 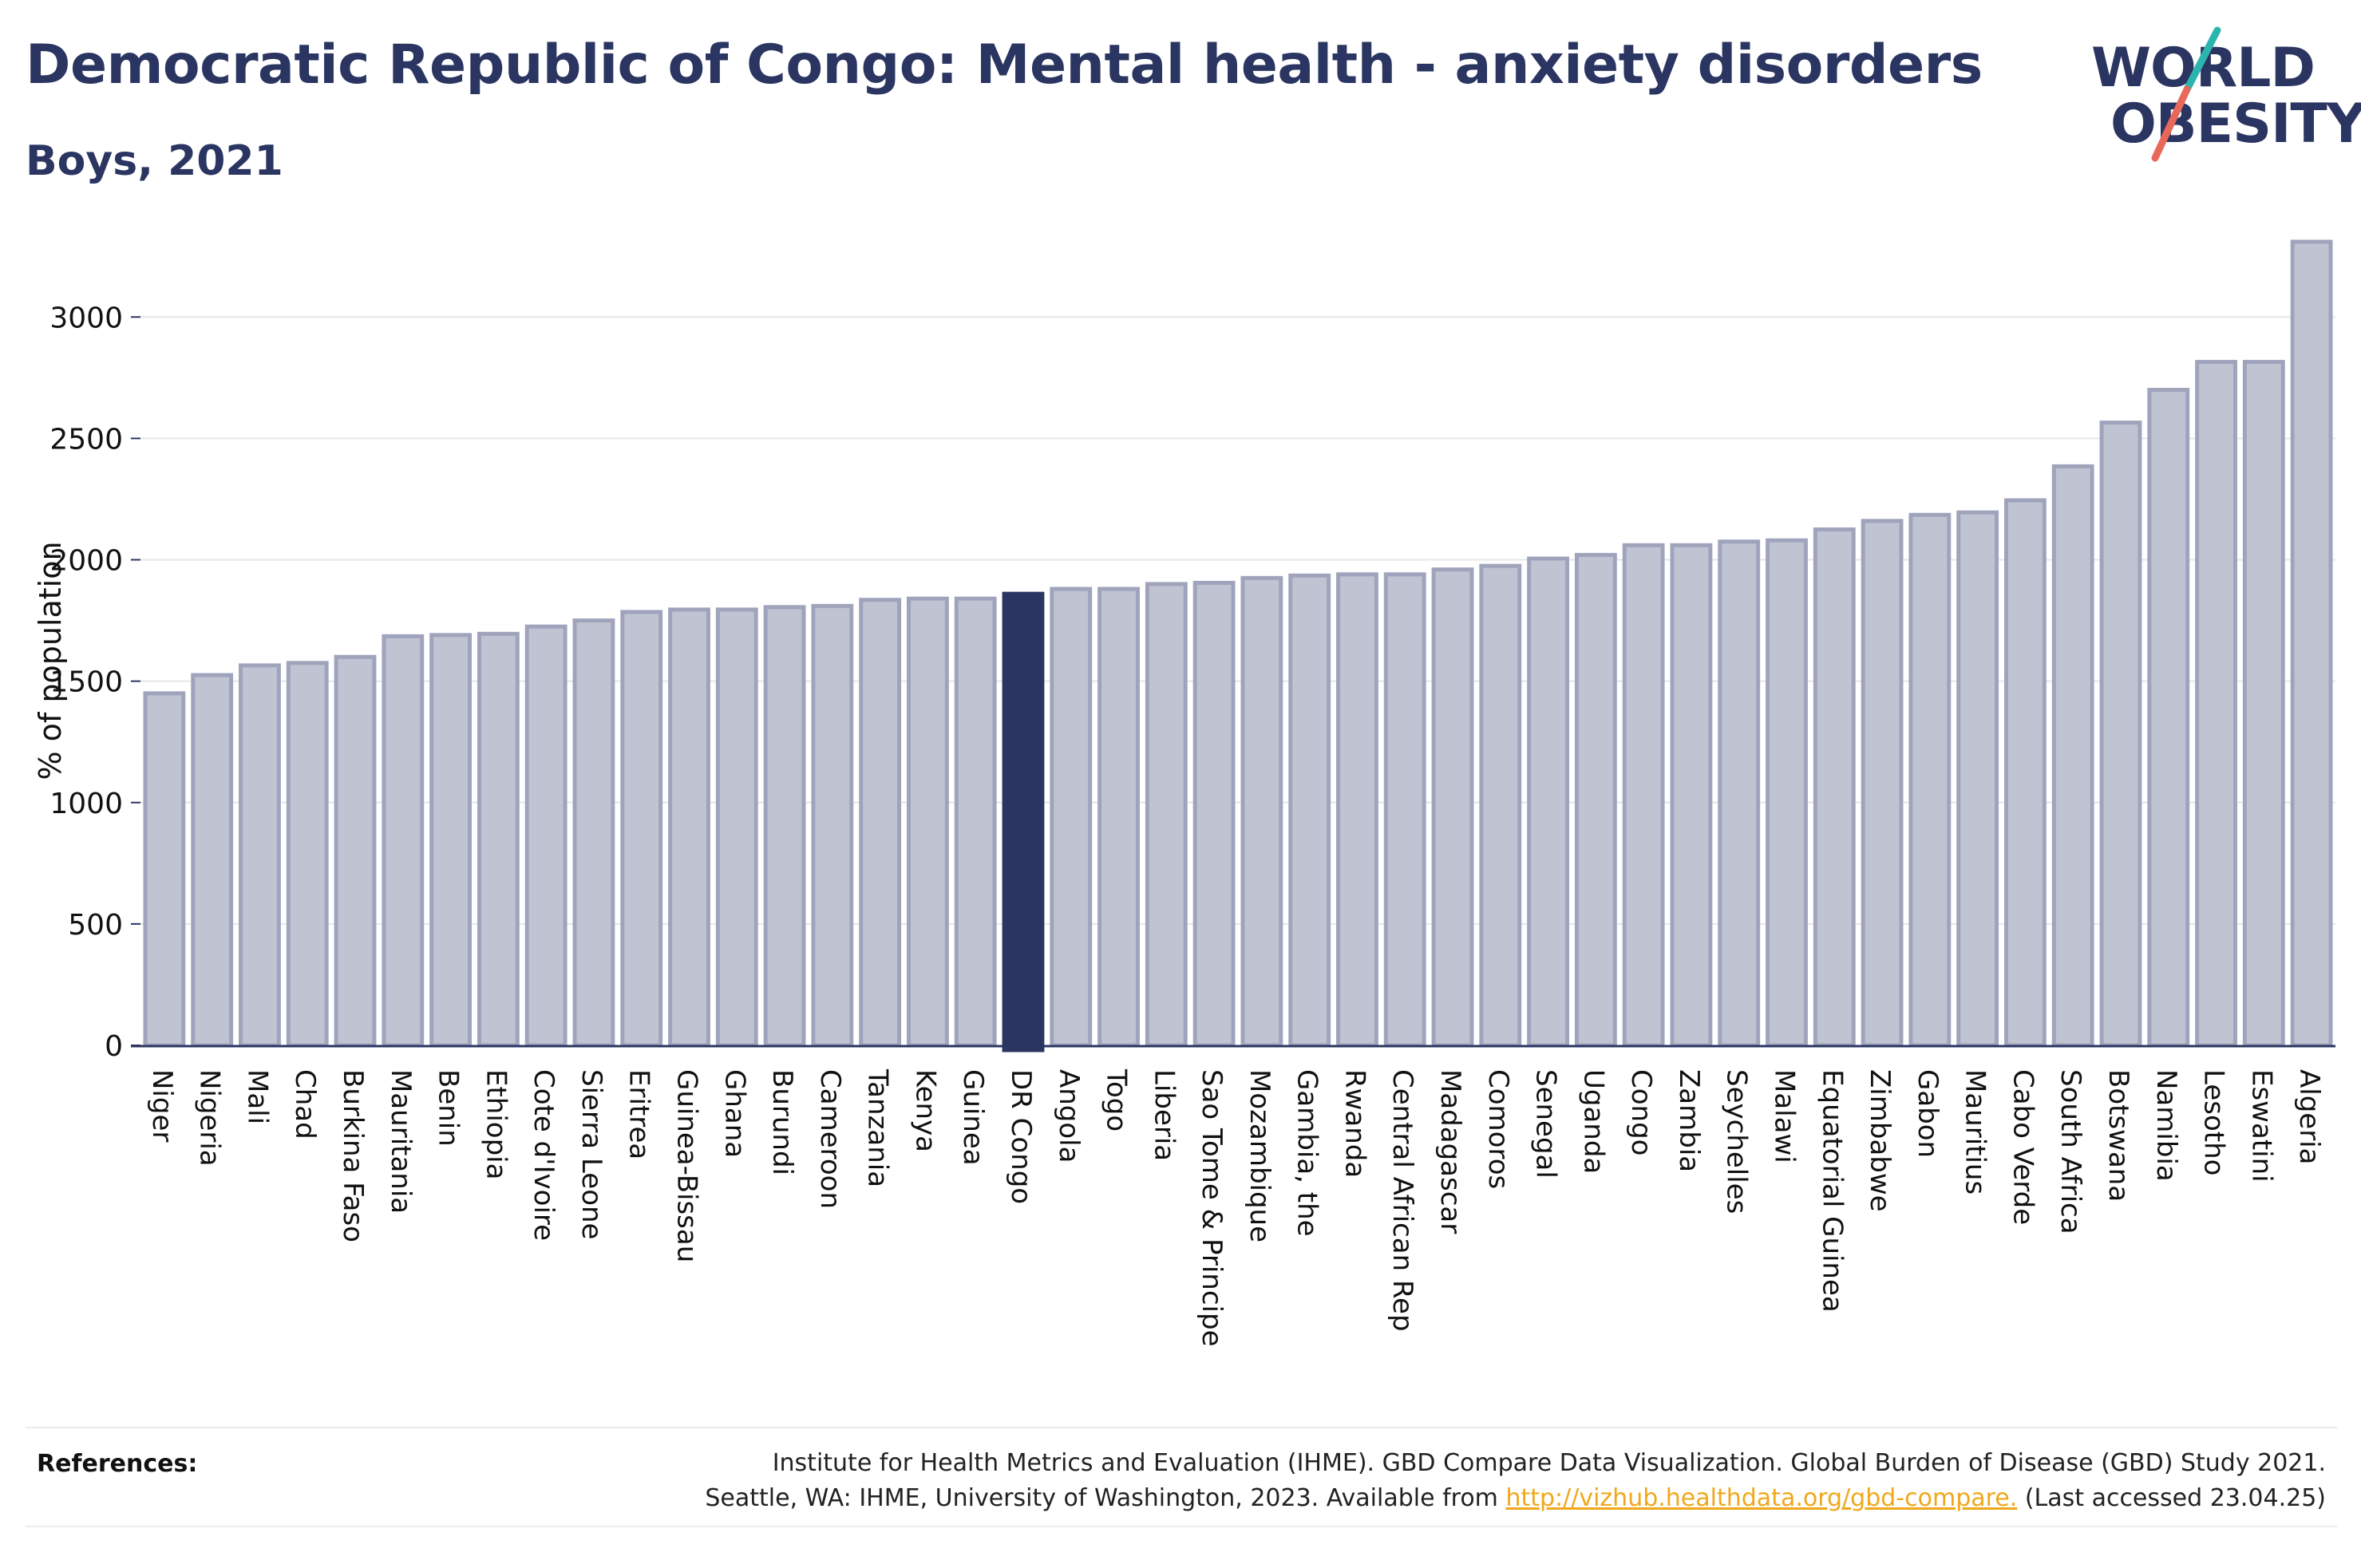 I want to click on bar-dr-congo, so click(x=1023, y=822).